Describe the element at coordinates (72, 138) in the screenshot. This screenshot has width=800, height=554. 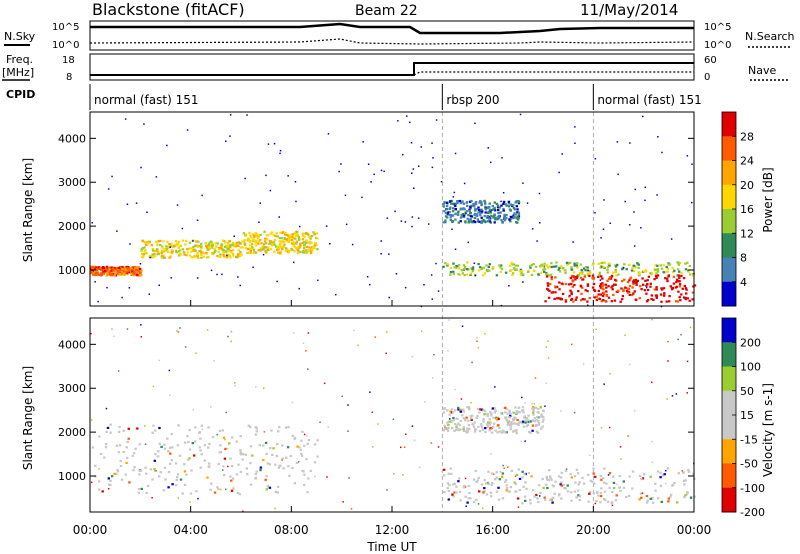
I see `y-tick-label: 4000` at that location.